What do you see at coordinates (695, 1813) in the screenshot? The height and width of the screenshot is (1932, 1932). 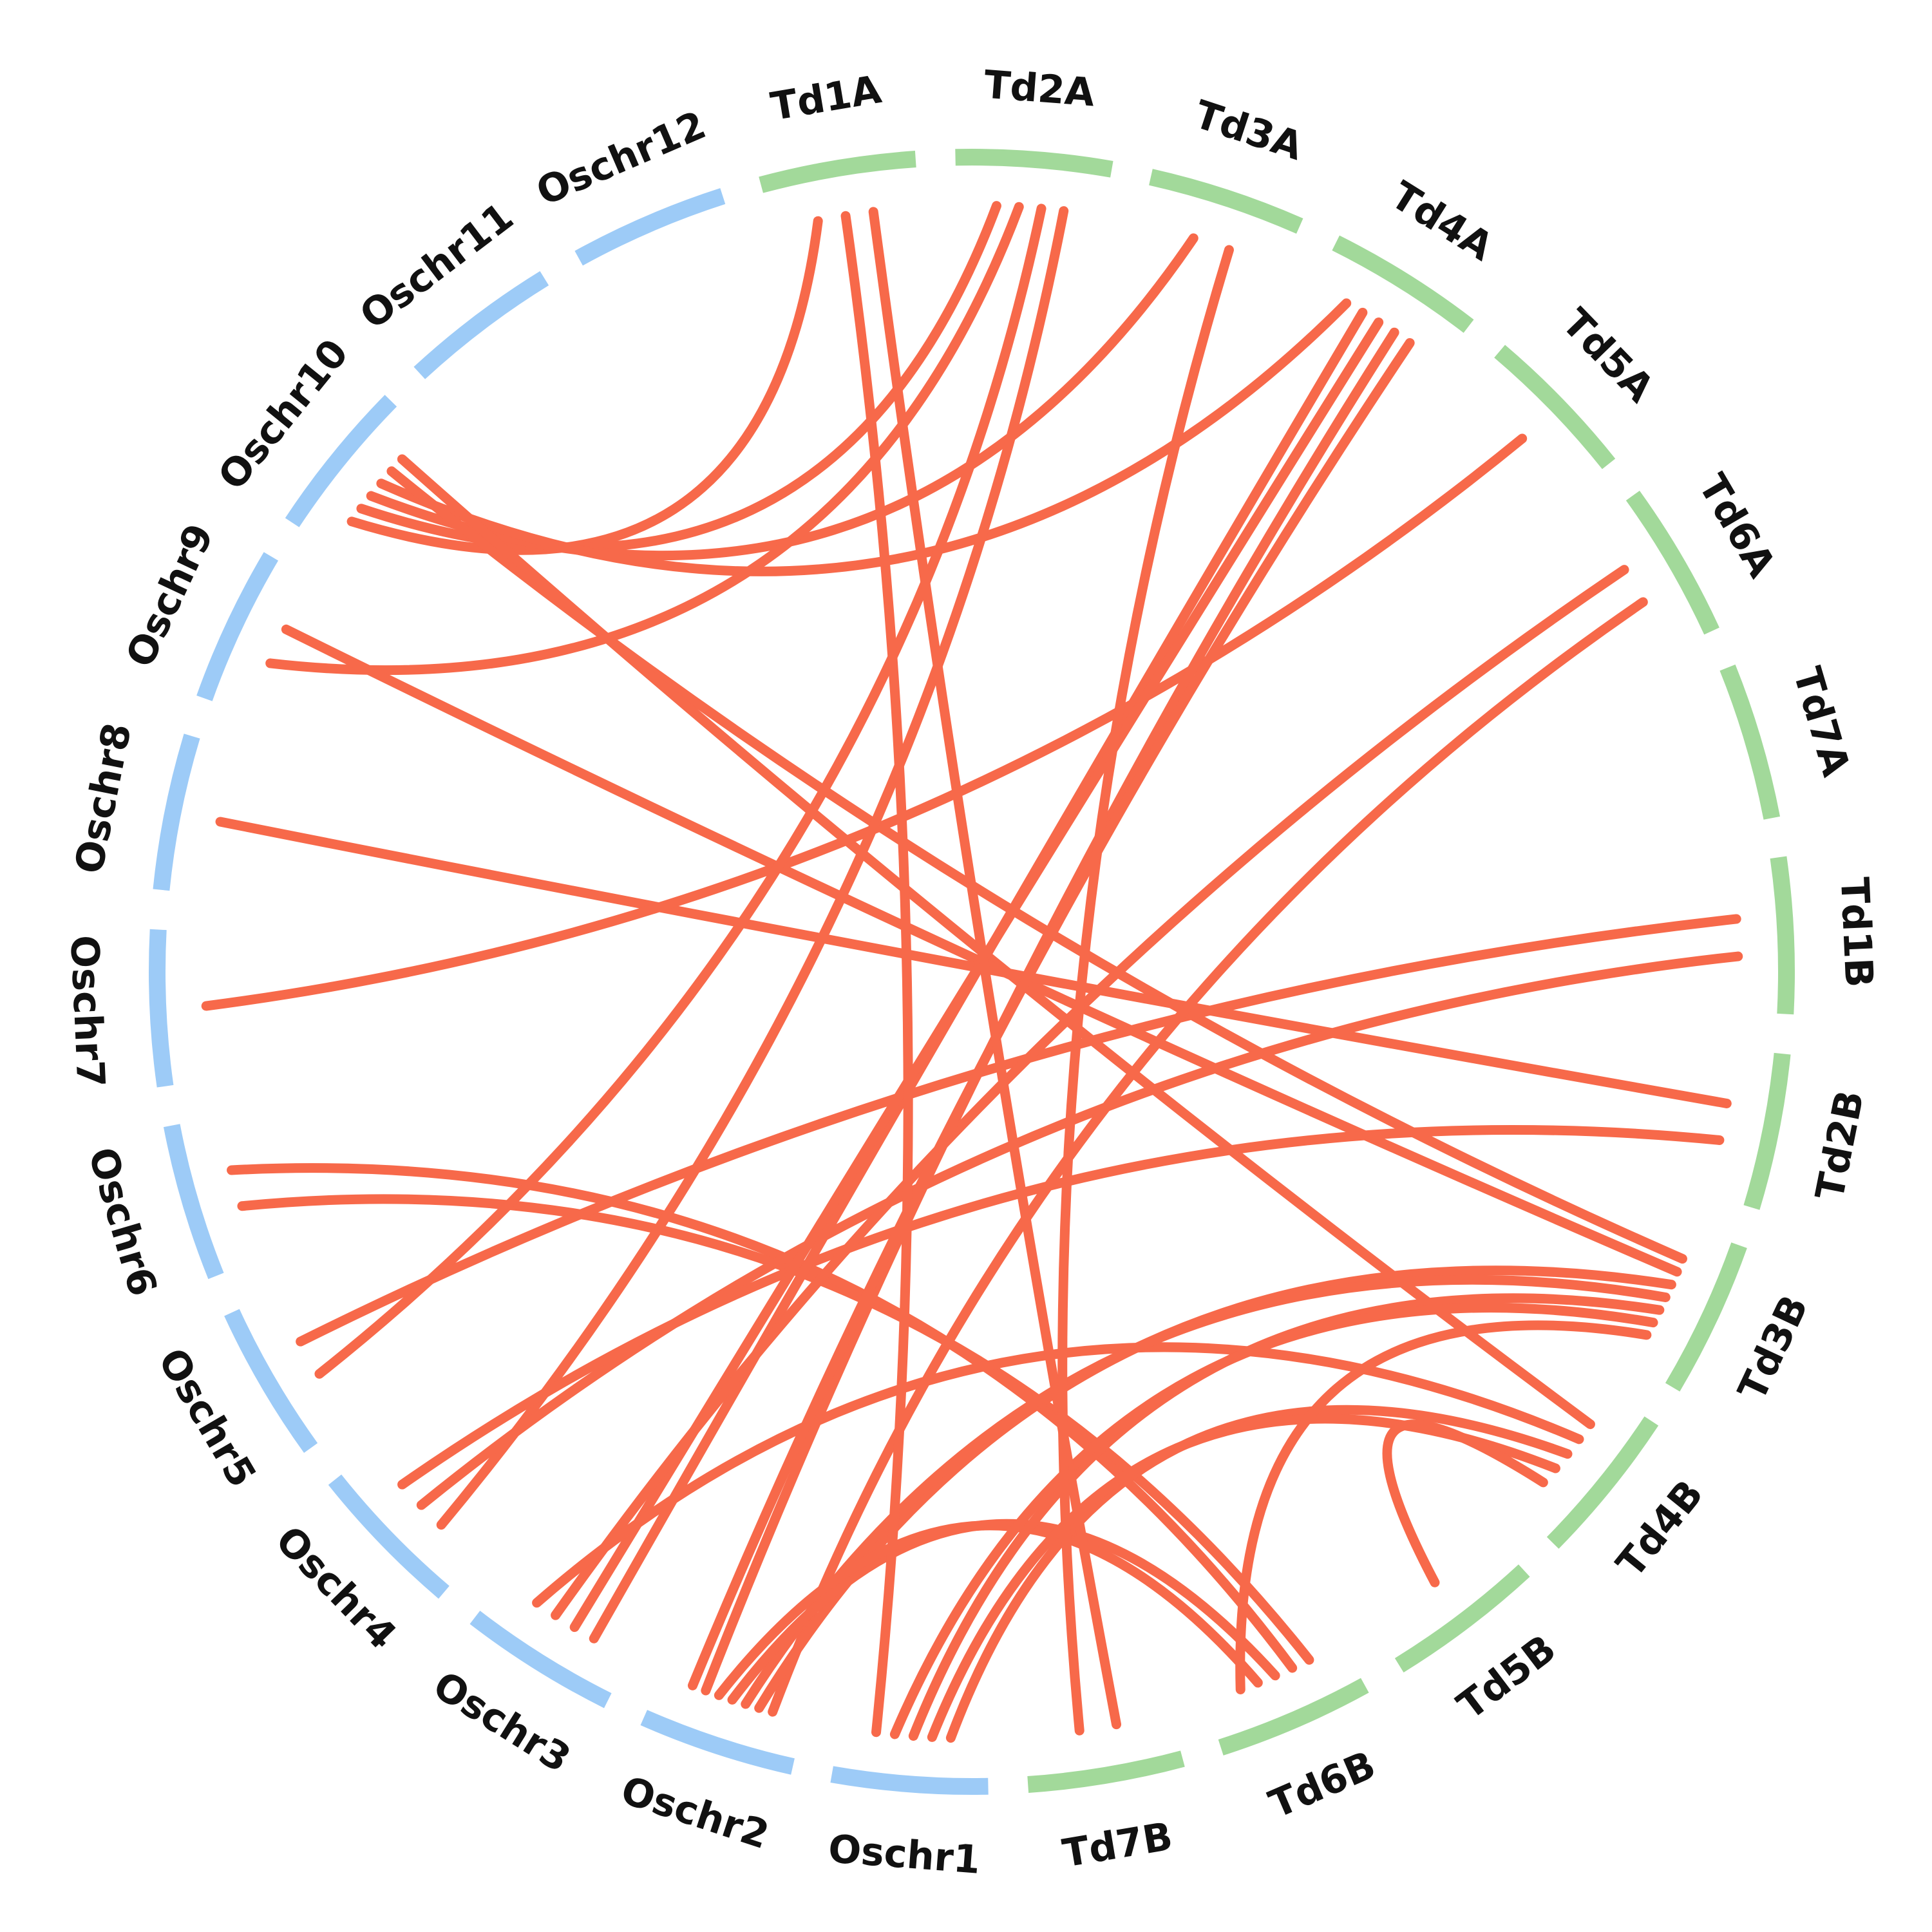 I see `chromosome-label-oschr2: Oschr2` at bounding box center [695, 1813].